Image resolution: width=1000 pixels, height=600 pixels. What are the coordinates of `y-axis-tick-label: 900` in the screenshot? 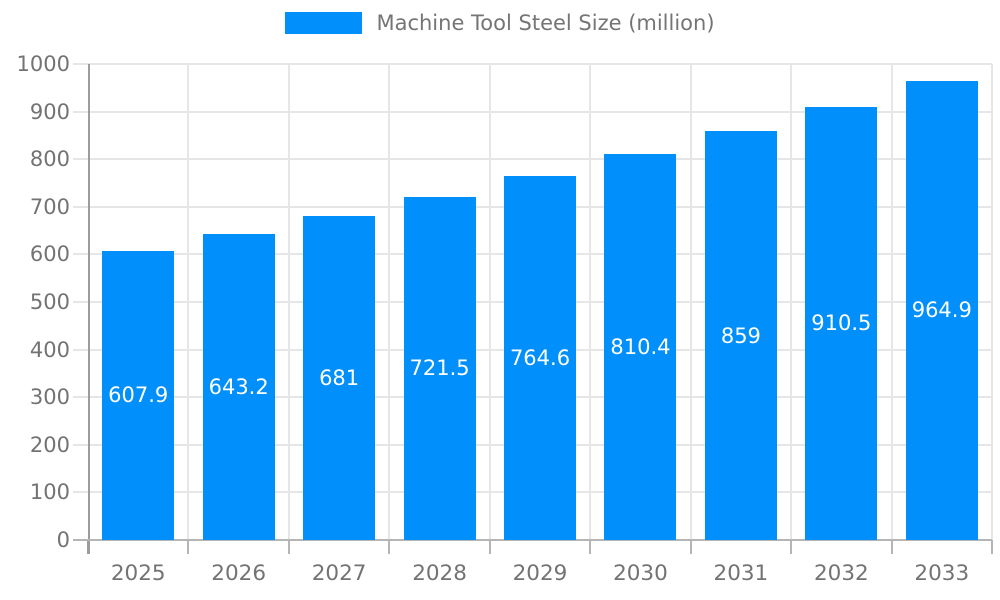 It's located at (49, 111).